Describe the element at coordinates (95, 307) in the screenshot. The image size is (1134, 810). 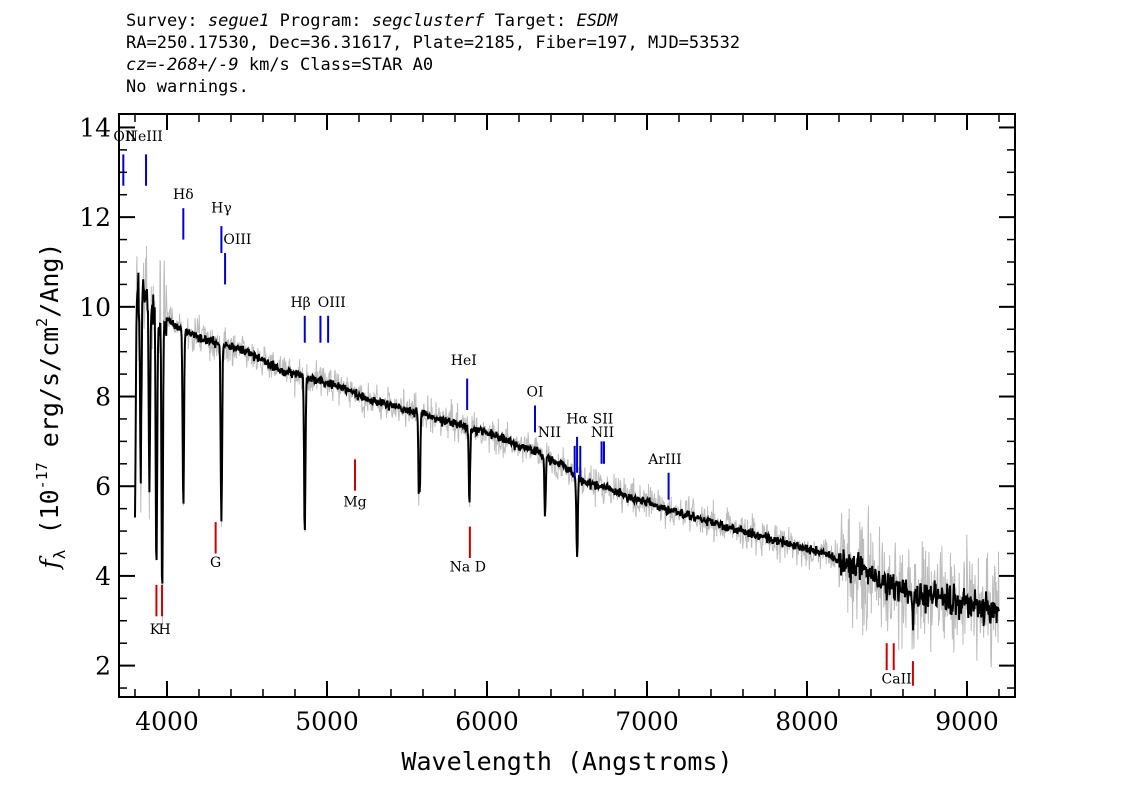
I see `y-tick-label: 10` at that location.